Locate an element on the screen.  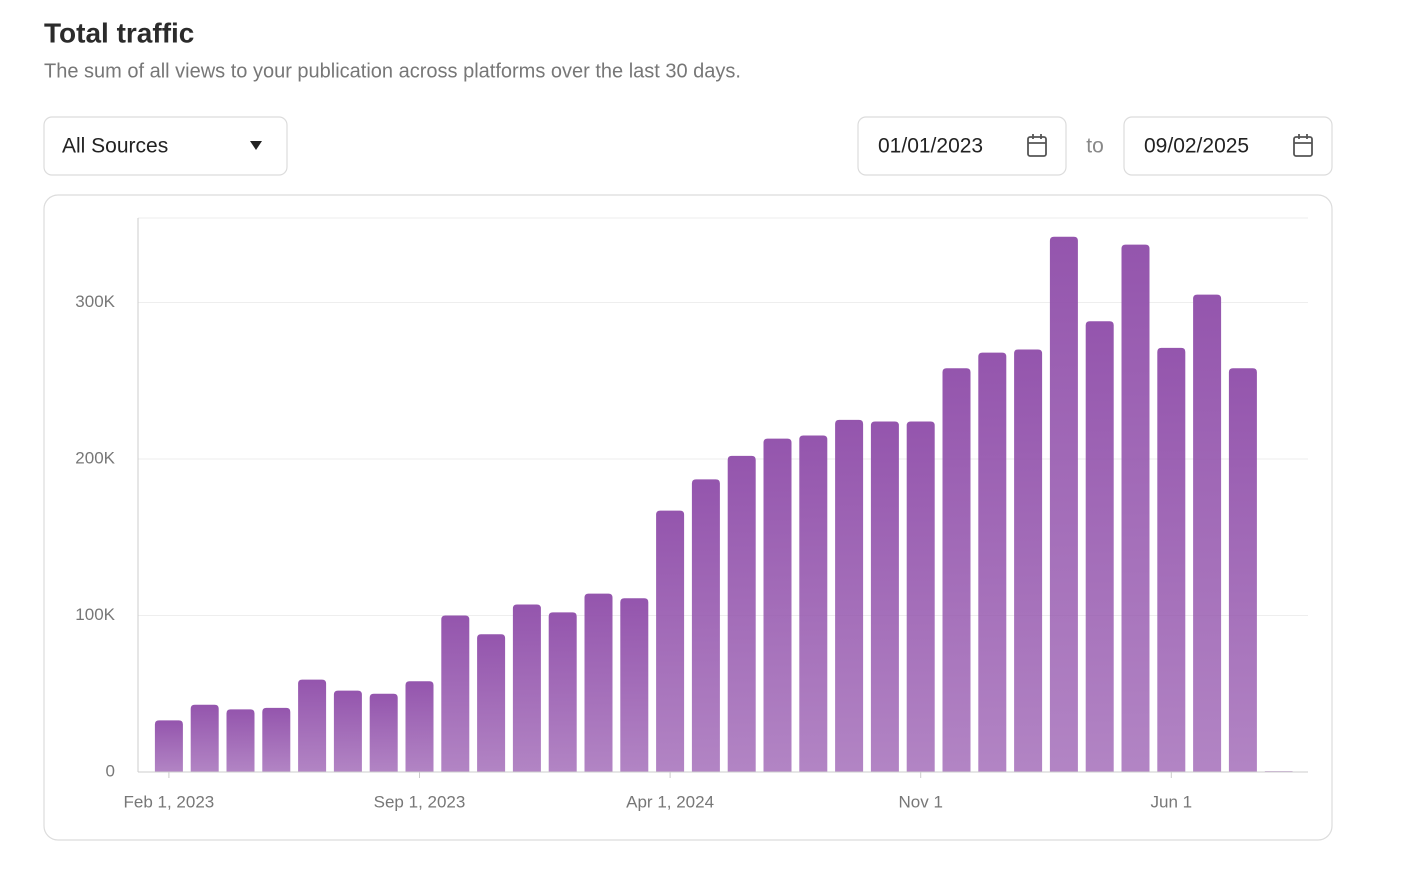
x-tick-label: Apr 1, 2024 is located at coordinates (670, 801).